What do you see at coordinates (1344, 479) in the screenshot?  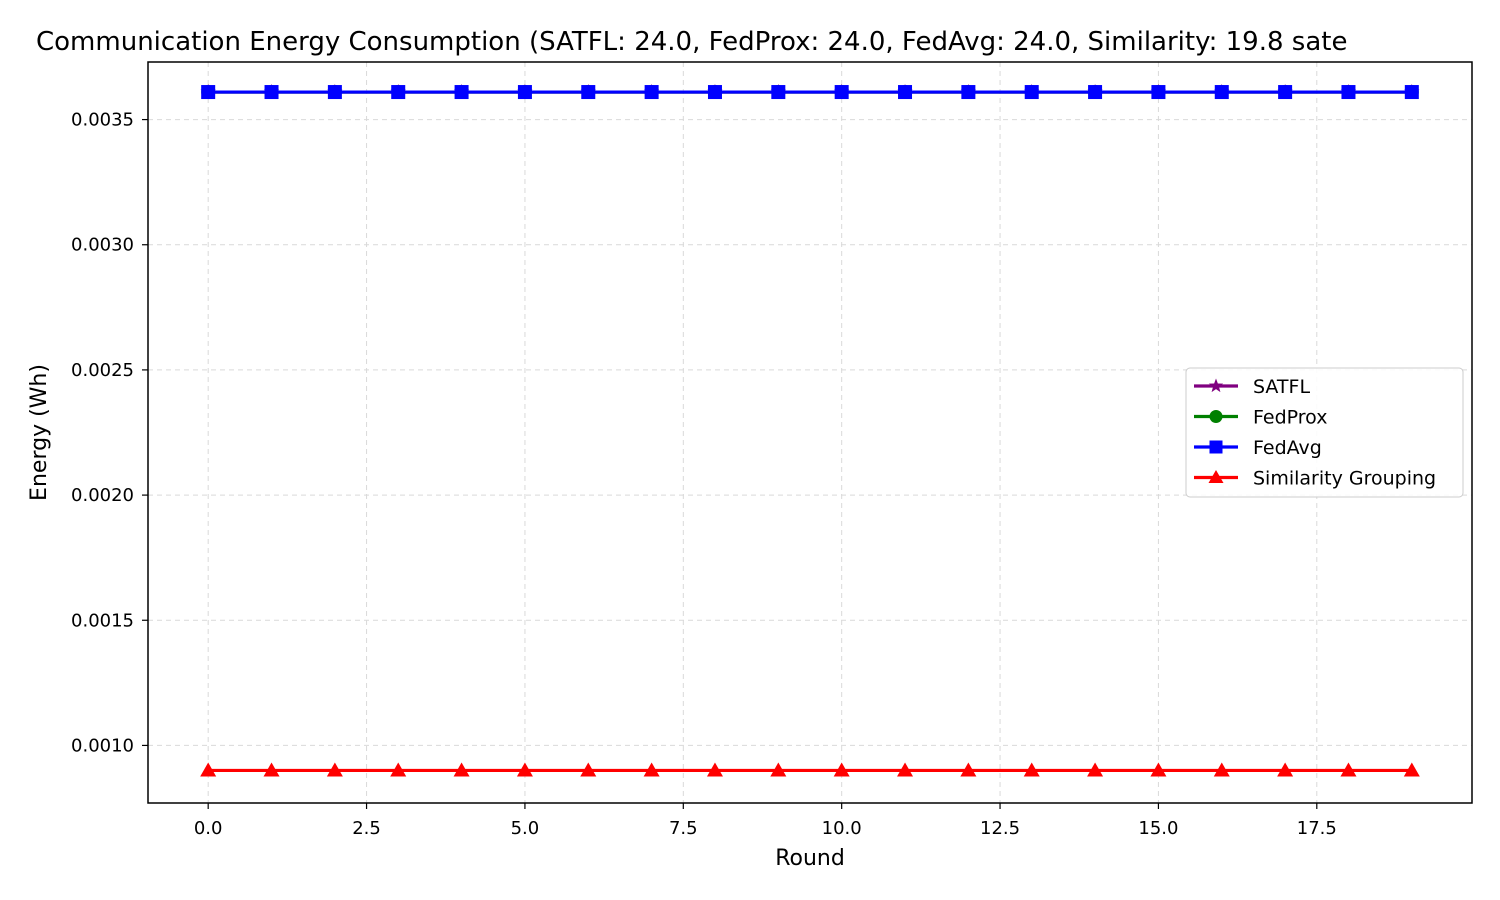 I see `legend-label-similarity-grouping: Similarity Grouping` at bounding box center [1344, 479].